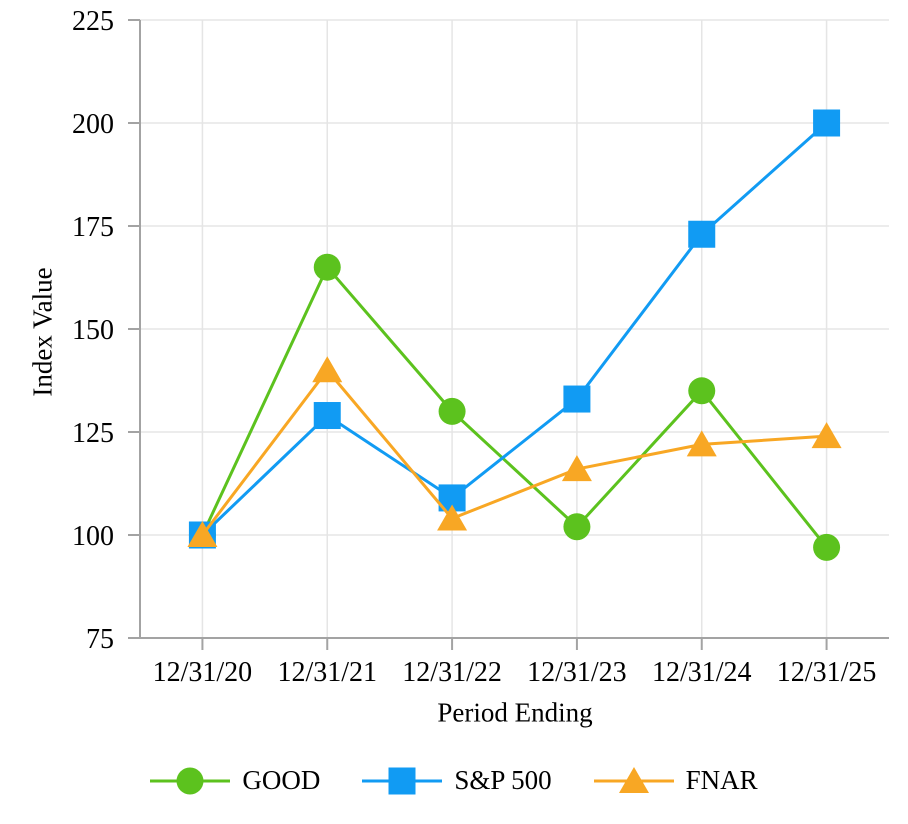  Describe the element at coordinates (452, 672) in the screenshot. I see `x-tick-label: 12/31/22` at that location.